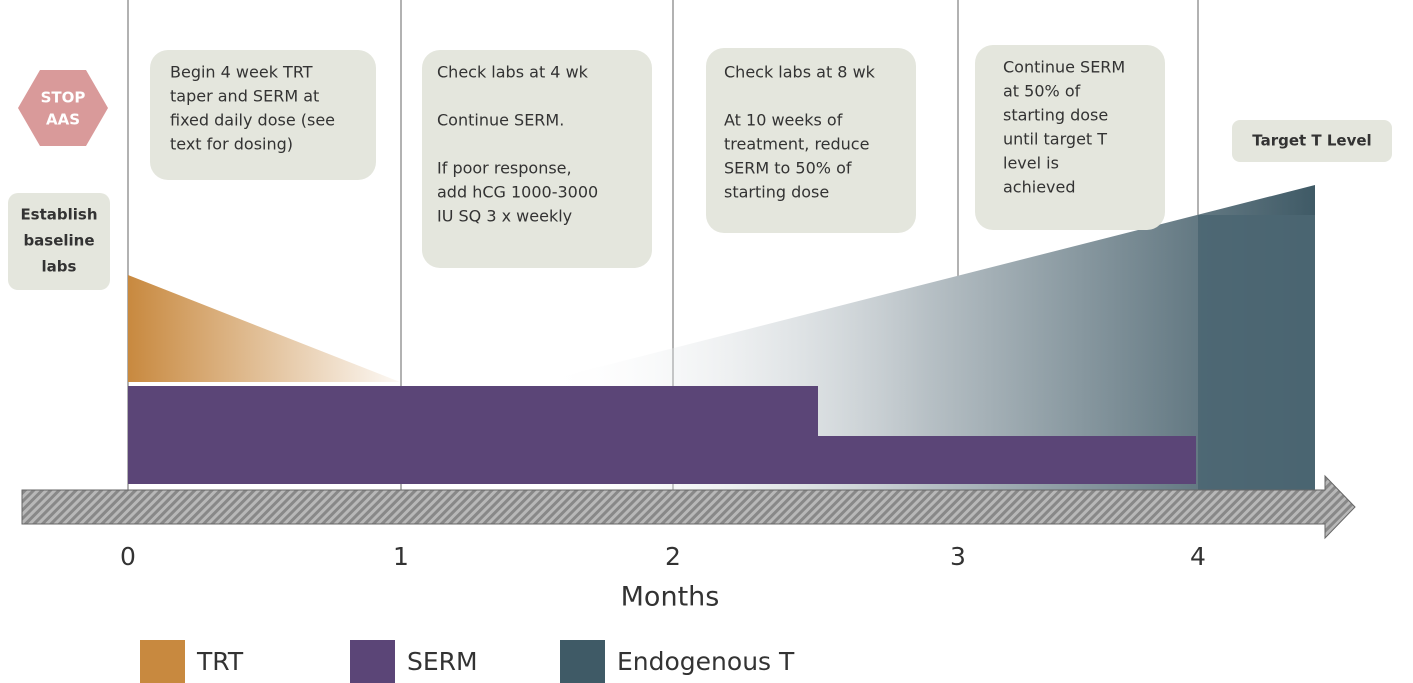  I want to click on box-text: taper and SERM at, so click(244, 96).